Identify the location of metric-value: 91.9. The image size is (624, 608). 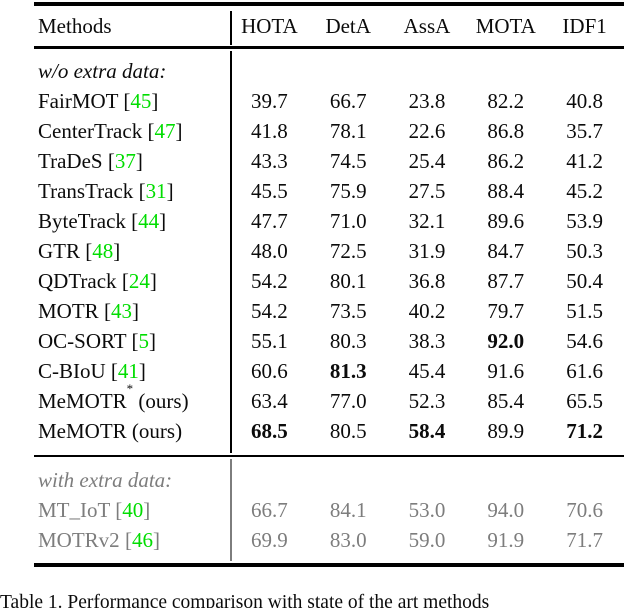
(506, 539).